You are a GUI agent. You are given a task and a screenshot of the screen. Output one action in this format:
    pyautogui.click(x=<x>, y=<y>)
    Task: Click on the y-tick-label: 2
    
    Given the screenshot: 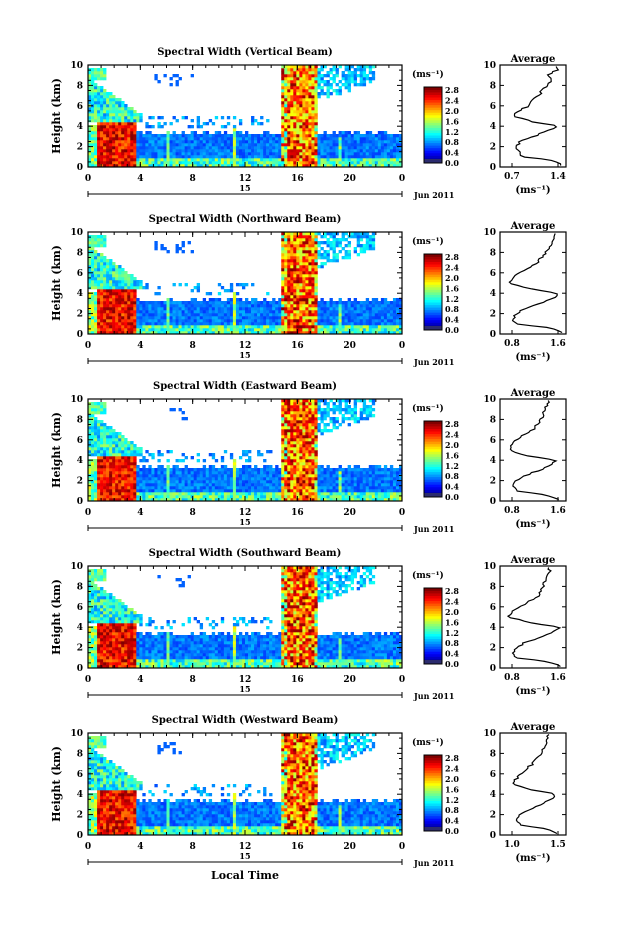 What is the action you would take?
    pyautogui.click(x=80, y=315)
    